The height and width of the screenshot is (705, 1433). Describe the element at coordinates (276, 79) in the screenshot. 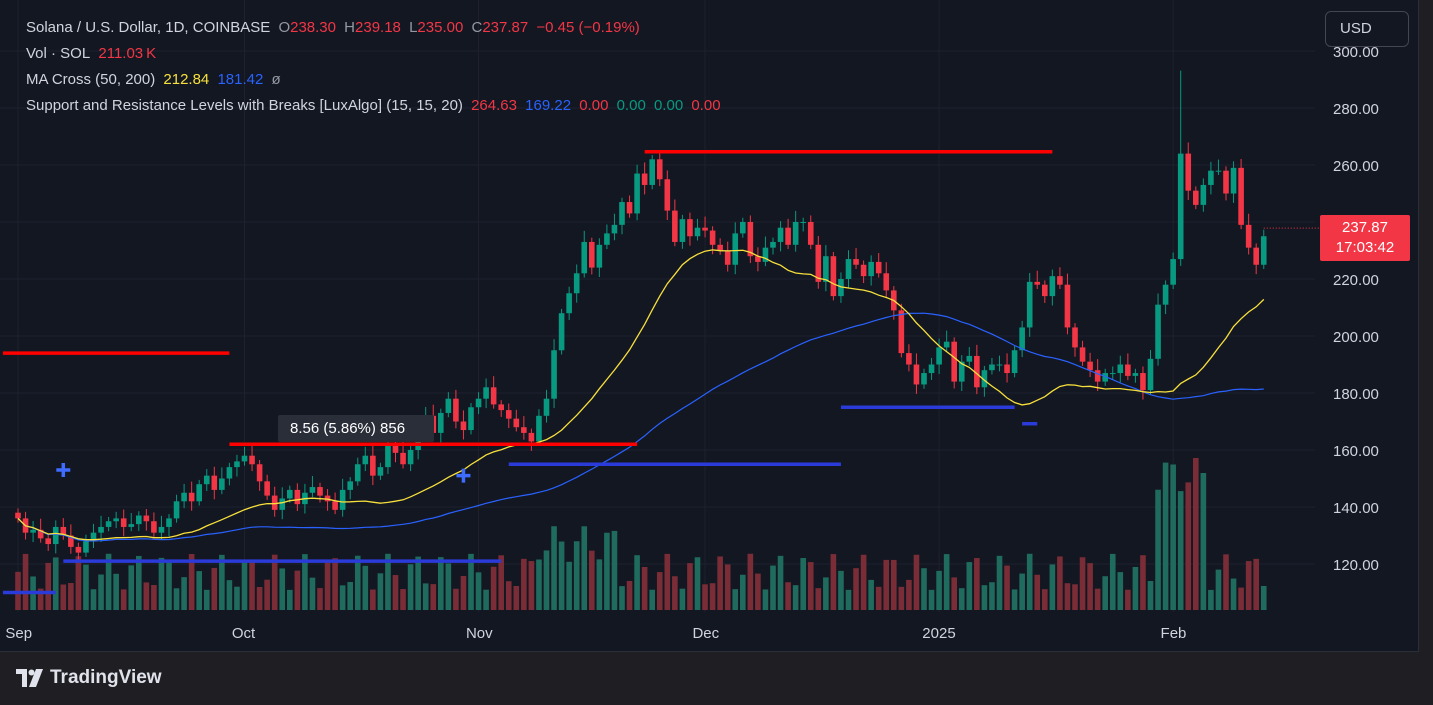

I see `hidden-eye-icon: ø` at that location.